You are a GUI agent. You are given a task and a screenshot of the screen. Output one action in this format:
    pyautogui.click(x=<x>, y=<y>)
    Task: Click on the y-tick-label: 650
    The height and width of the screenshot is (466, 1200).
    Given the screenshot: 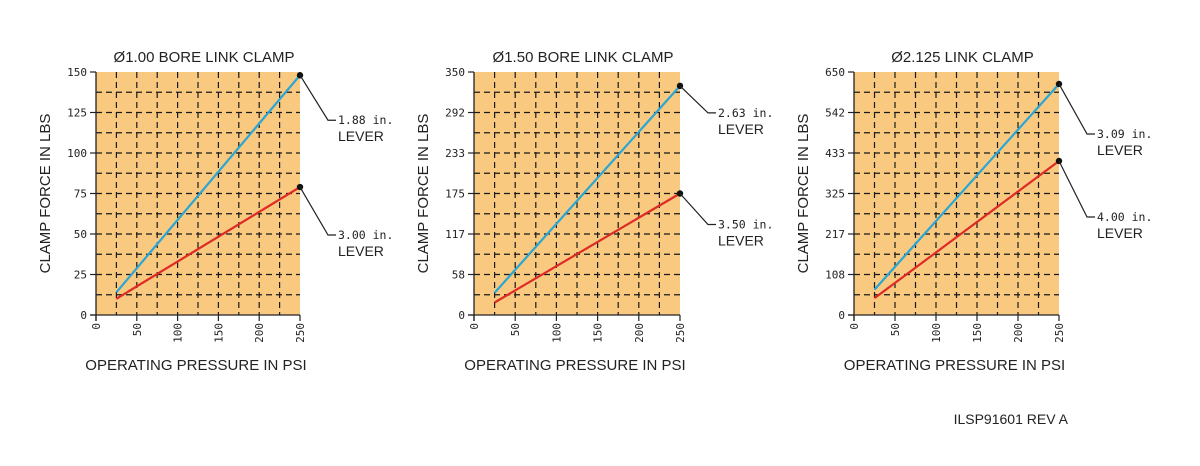 What is the action you would take?
    pyautogui.click(x=835, y=72)
    